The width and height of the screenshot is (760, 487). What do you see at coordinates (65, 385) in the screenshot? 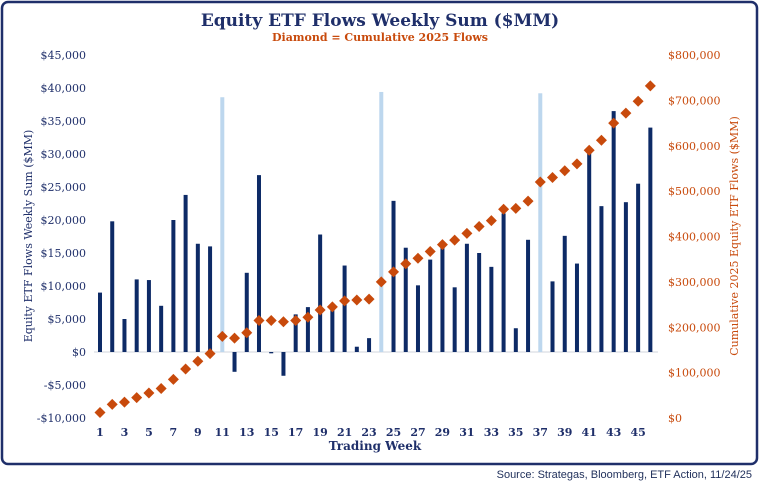
I see `y-tick-label: -$5,000` at bounding box center [65, 385].